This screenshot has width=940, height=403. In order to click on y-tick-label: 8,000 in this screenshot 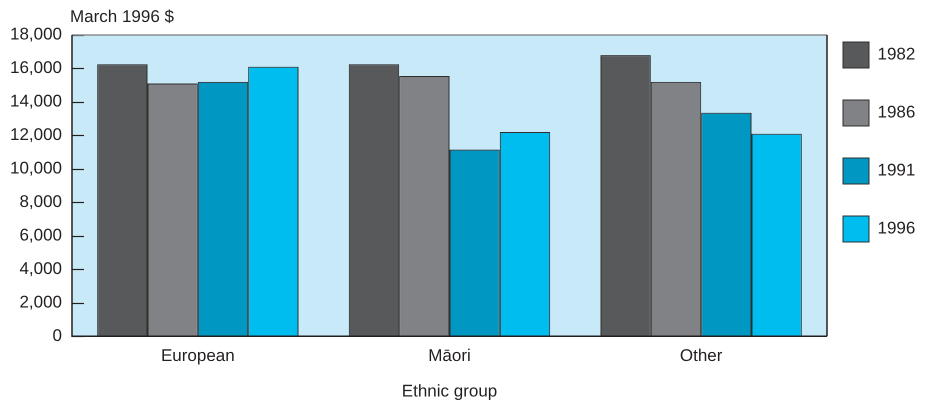, I will do `click(40, 202)`.